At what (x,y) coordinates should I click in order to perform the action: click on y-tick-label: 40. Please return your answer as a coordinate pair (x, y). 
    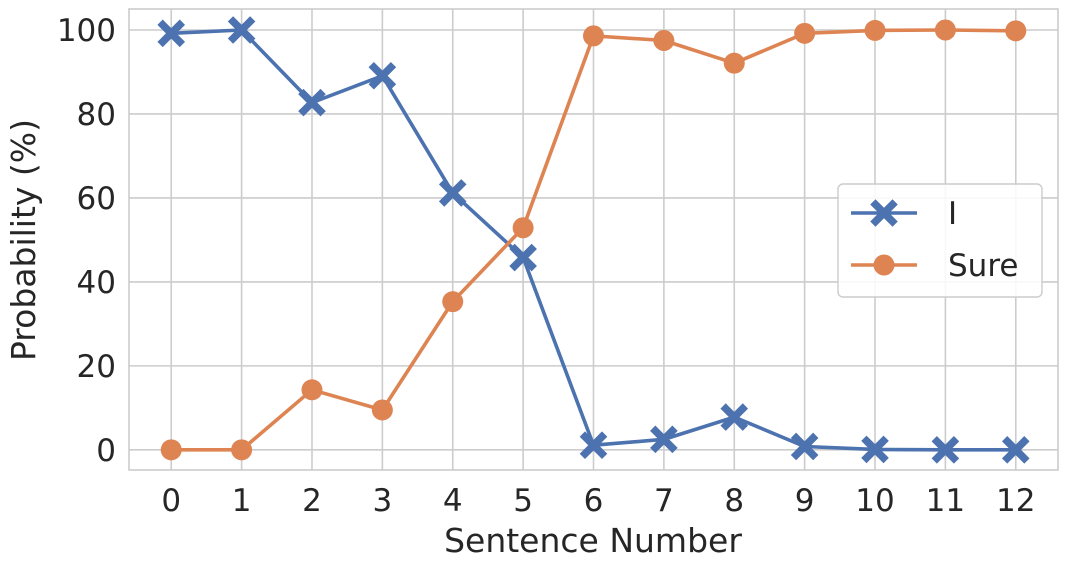
    Looking at the image, I should click on (96, 283).